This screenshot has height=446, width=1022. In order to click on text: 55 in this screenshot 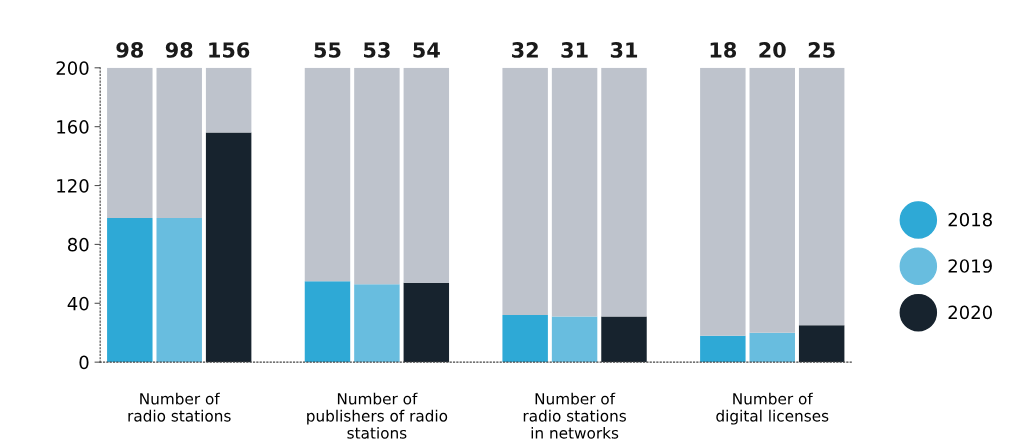, I will do `click(327, 50)`.